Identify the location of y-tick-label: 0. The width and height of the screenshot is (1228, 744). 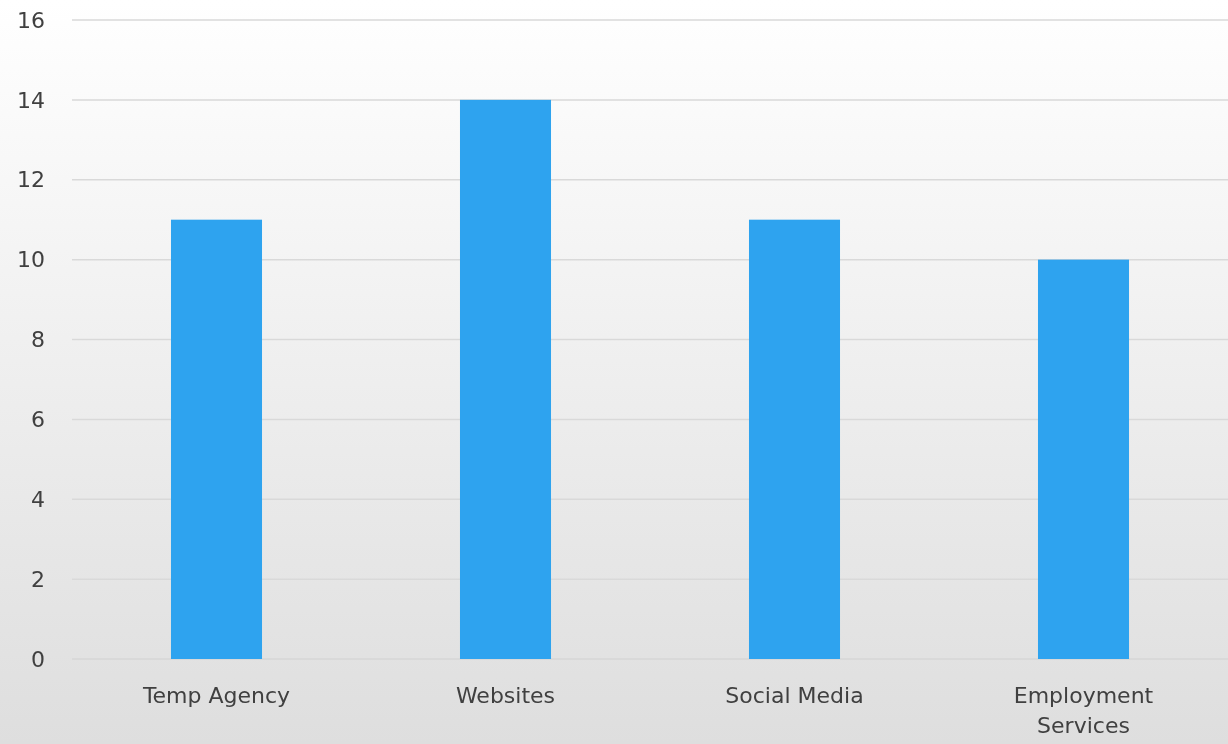
(38, 659).